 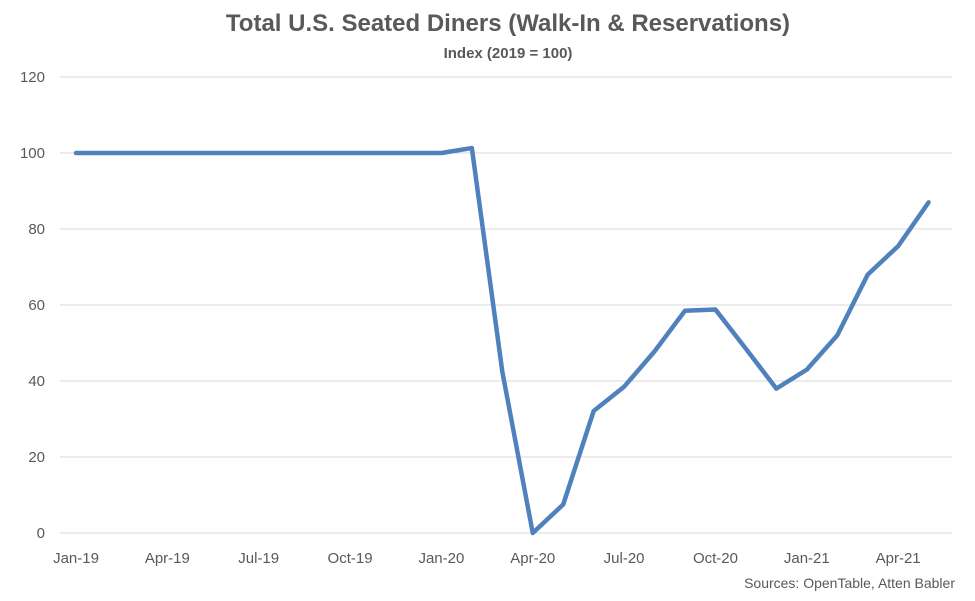 What do you see at coordinates (32, 153) in the screenshot?
I see `y-tick-label: 100` at bounding box center [32, 153].